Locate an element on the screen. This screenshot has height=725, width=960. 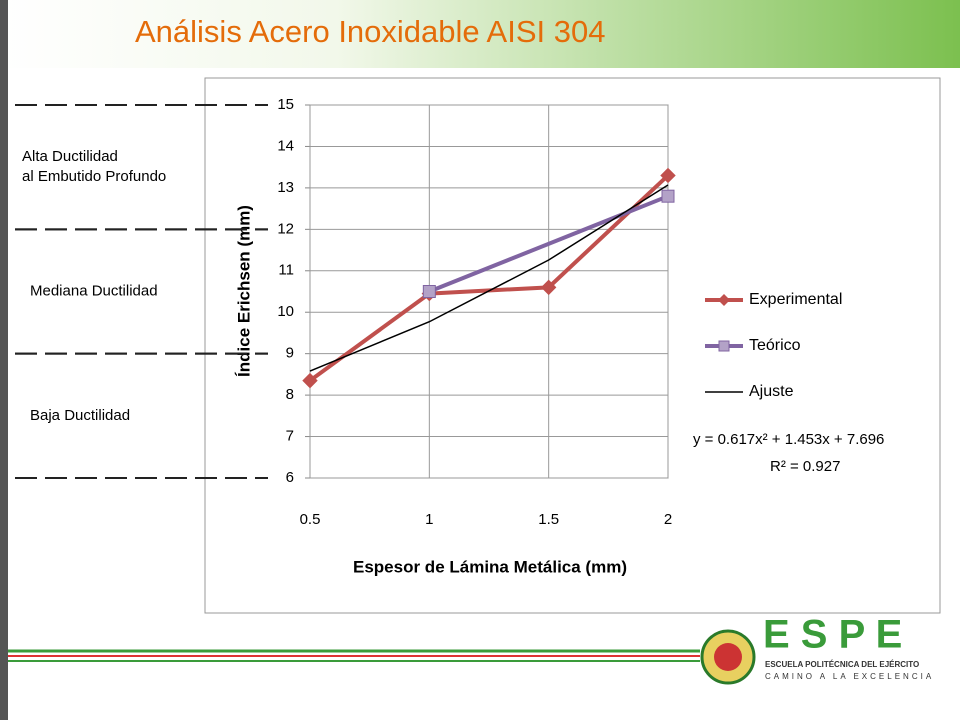
y-tick-label: 9 is located at coordinates (290, 353).